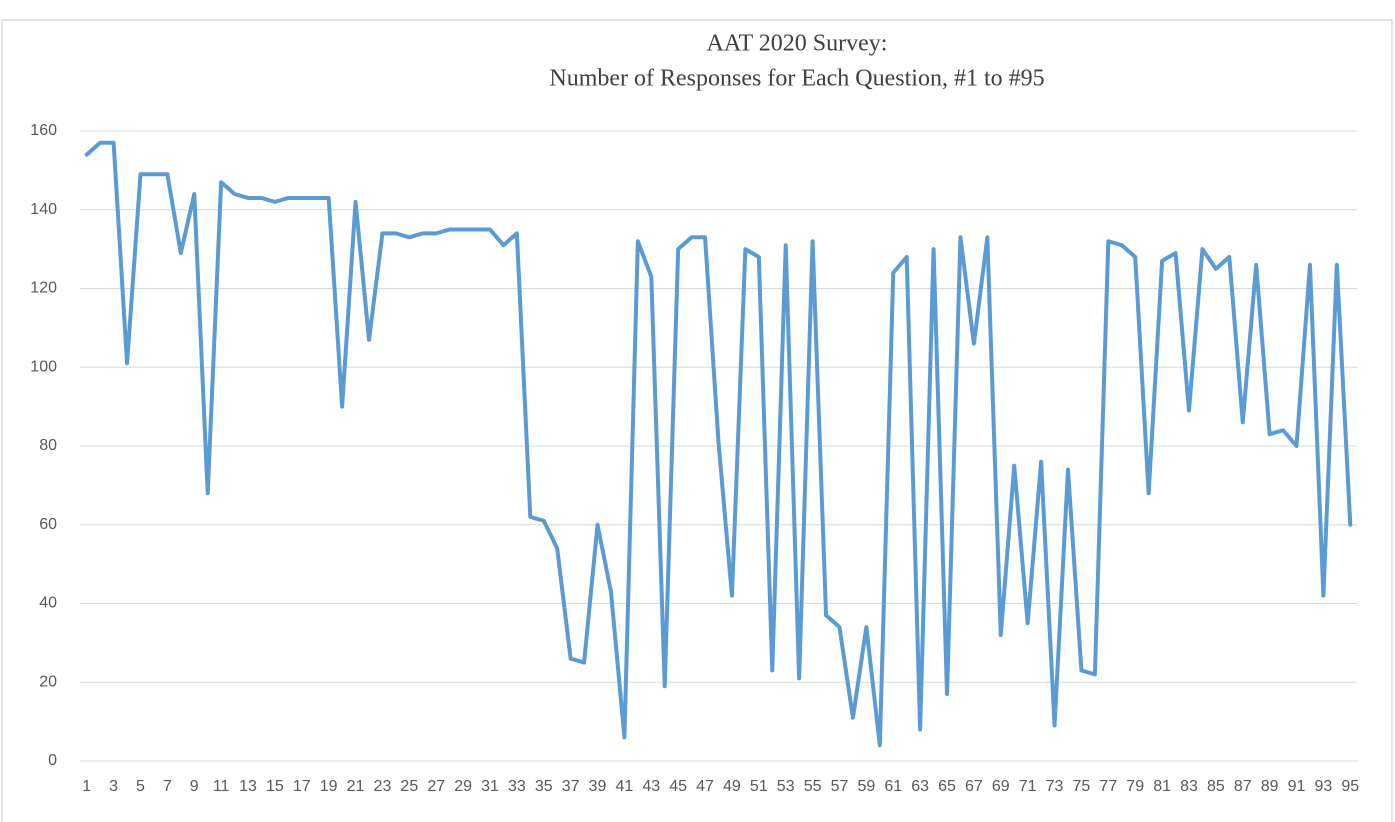 The image size is (1395, 822). Describe the element at coordinates (678, 786) in the screenshot. I see `x-tick-label: 45` at that location.